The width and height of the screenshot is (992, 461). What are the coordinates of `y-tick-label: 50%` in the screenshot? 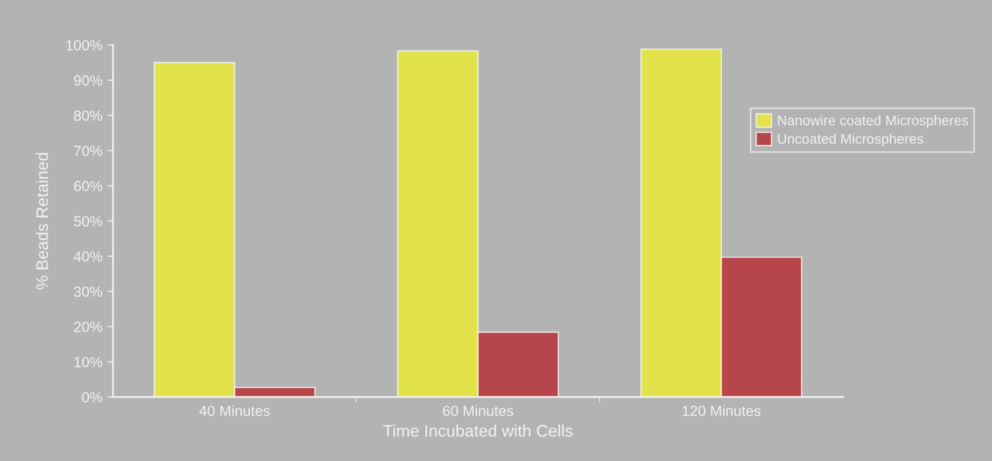 It's located at (88, 221).